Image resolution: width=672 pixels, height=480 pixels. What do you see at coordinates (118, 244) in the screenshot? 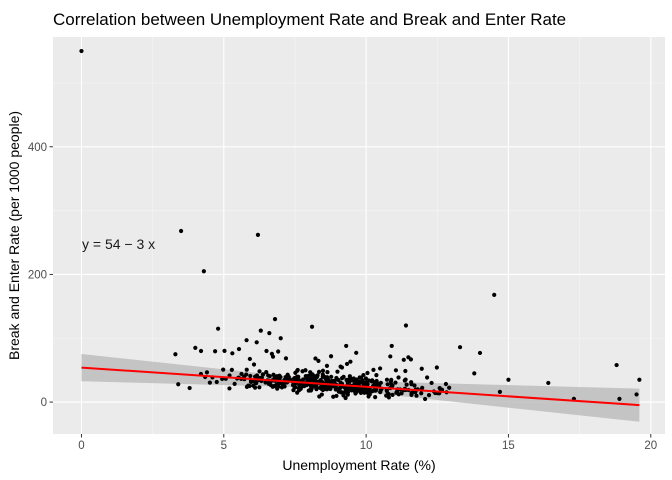
I see `regression-equation: y = 54 − 3 x` at bounding box center [118, 244].